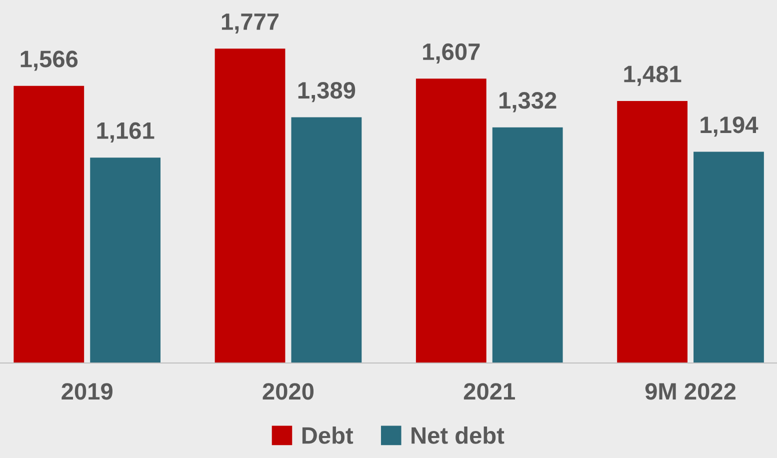 This screenshot has height=458, width=777. What do you see at coordinates (451, 53) in the screenshot?
I see `data-label: 1,607` at bounding box center [451, 53].